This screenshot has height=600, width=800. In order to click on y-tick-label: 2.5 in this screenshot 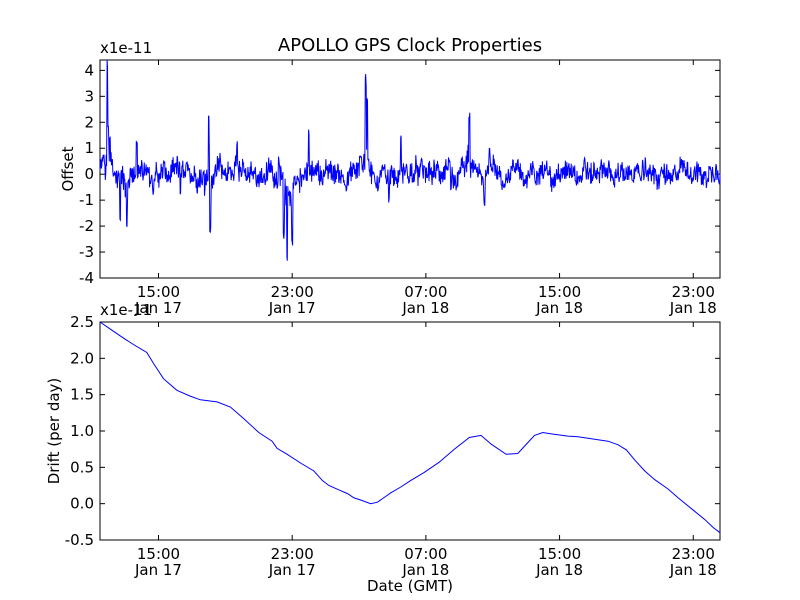, I will do `click(82, 322)`.